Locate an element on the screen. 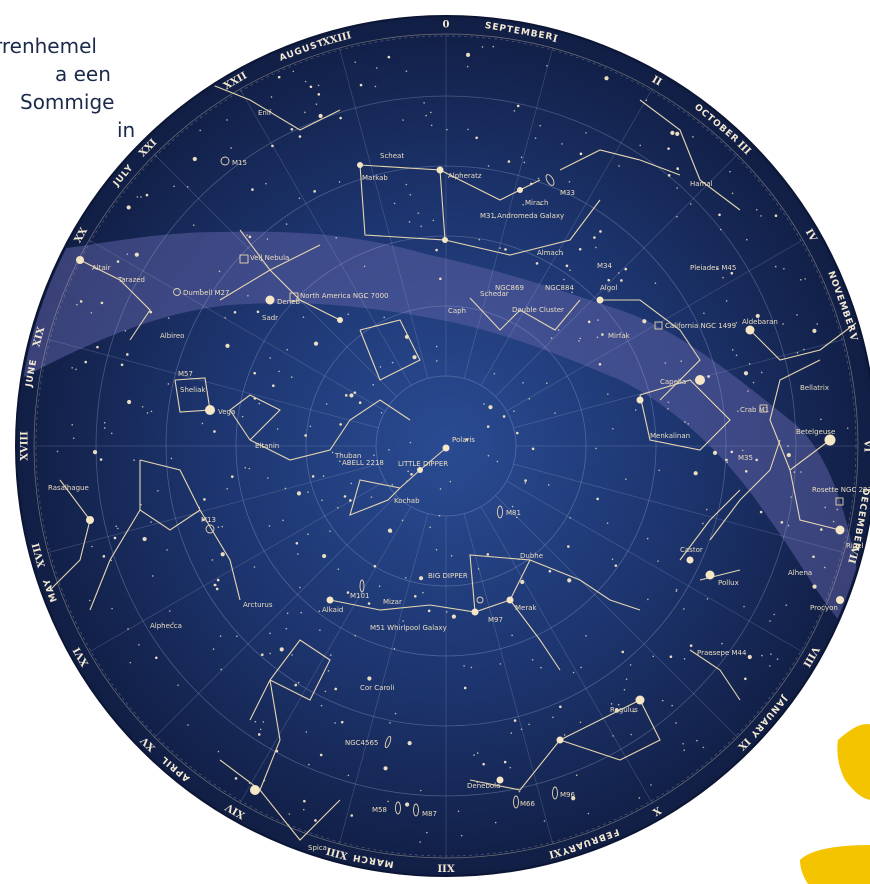 The image size is (870, 884). label-m33: M33 is located at coordinates (567, 193).